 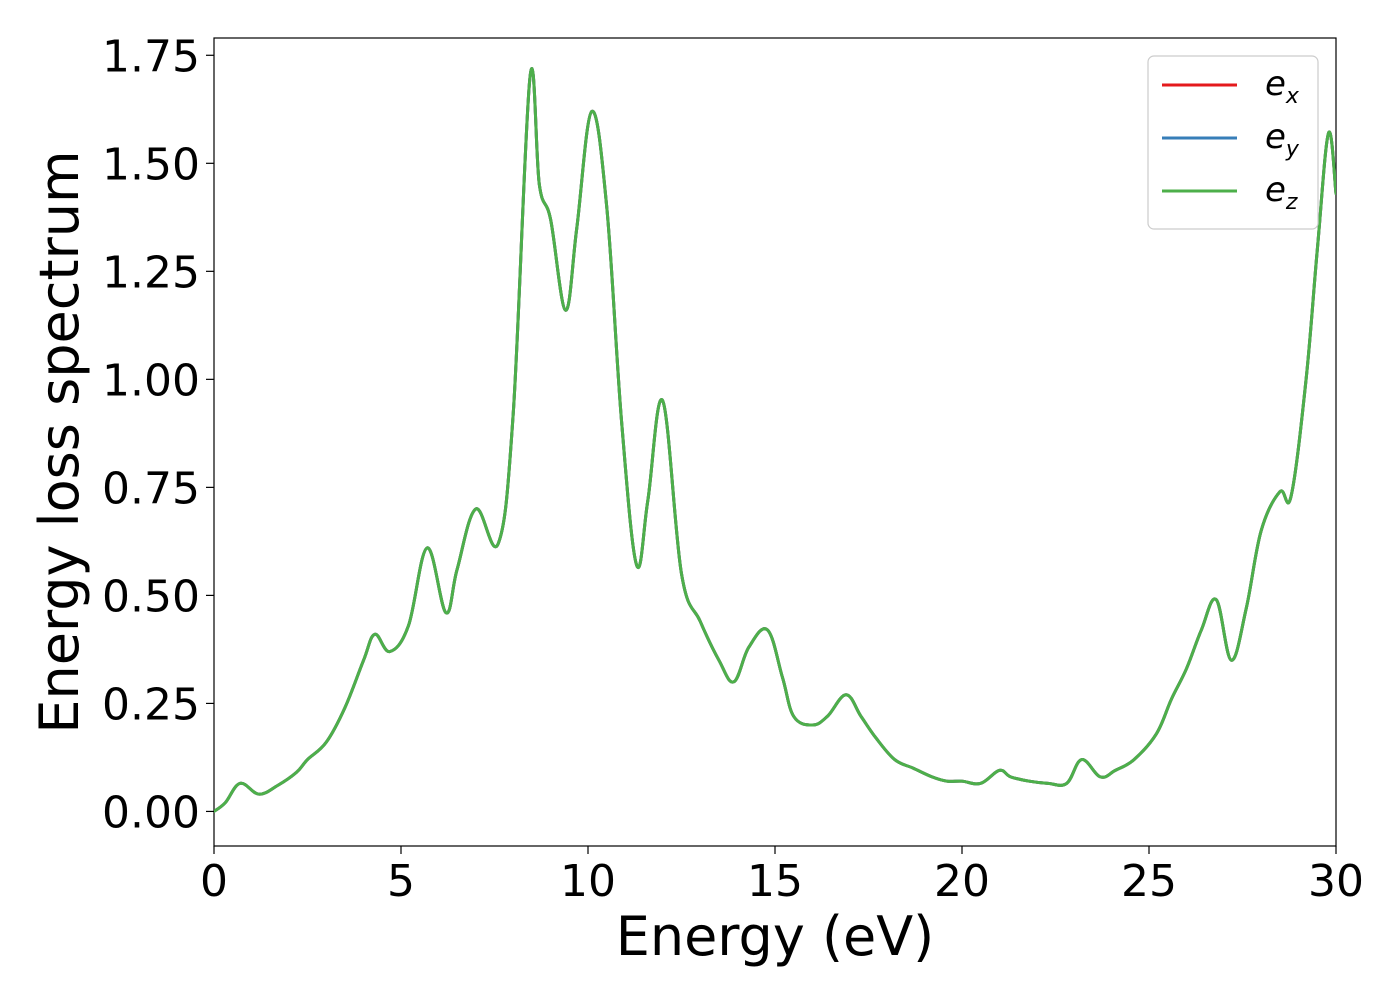 I want to click on x-tick-label: 15, so click(x=775, y=881).